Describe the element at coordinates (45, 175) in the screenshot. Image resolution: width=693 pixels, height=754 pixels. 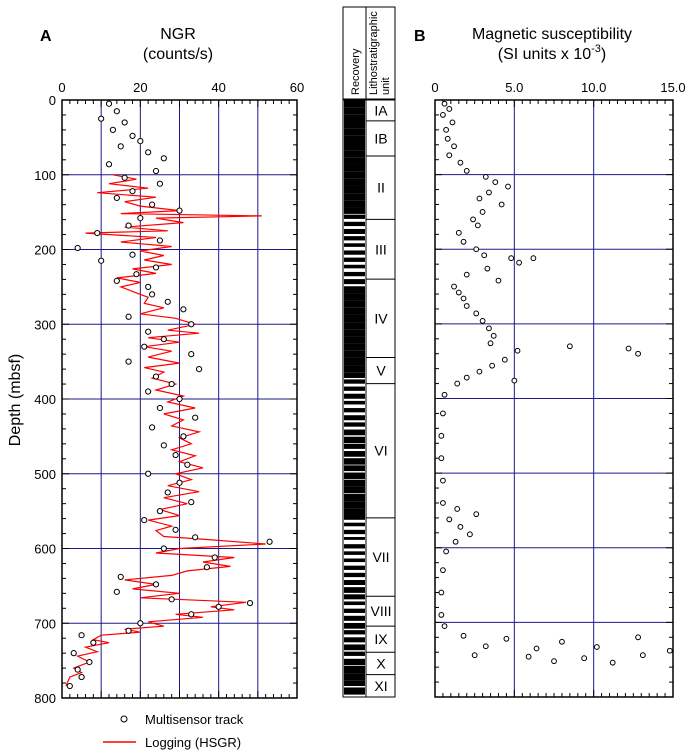
I see `ngr-y-tick-label: 100` at that location.